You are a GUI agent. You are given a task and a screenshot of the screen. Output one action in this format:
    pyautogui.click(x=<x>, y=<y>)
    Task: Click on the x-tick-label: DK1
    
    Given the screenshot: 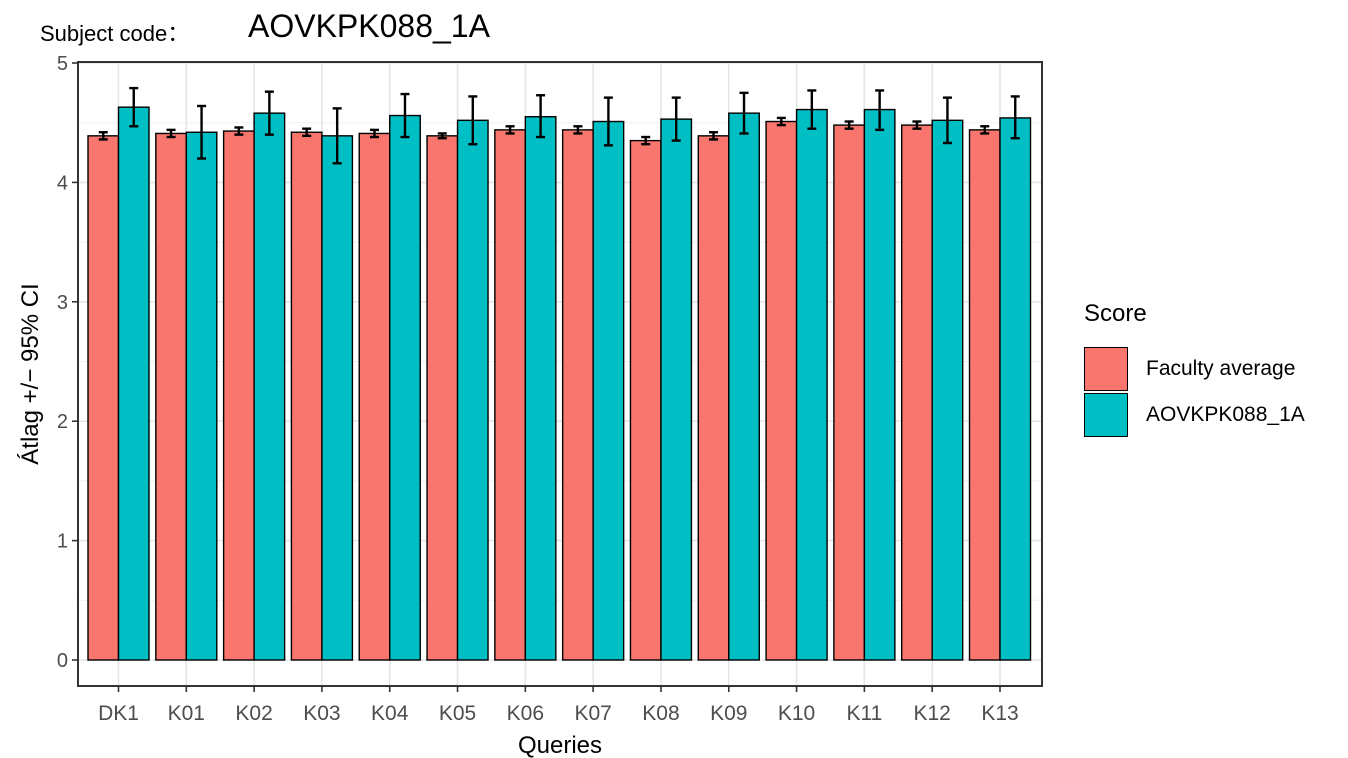 What is the action you would take?
    pyautogui.click(x=118, y=713)
    